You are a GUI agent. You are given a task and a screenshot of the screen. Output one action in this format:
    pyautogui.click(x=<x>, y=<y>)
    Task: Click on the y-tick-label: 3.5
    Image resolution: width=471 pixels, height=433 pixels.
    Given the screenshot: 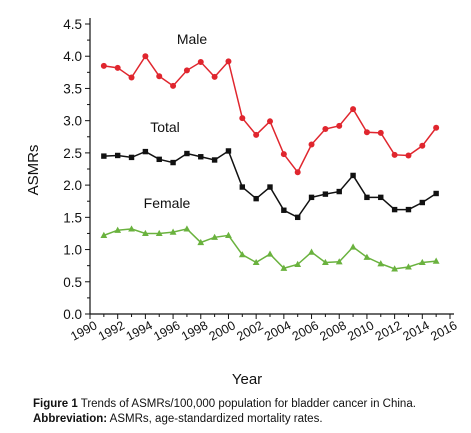 What is the action you would take?
    pyautogui.click(x=72, y=88)
    